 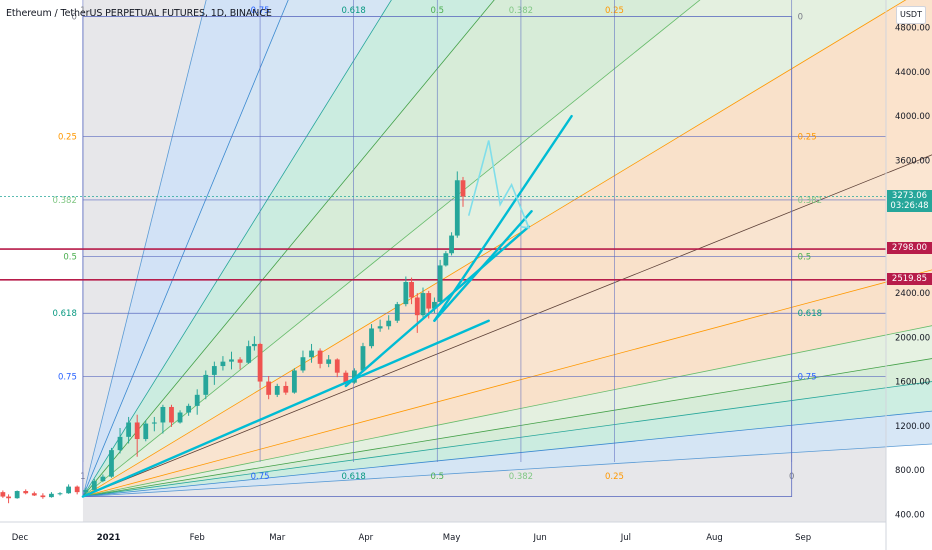 What do you see at coordinates (67, 138) in the screenshot?
I see `box-level-label-left: 0.25` at bounding box center [67, 138].